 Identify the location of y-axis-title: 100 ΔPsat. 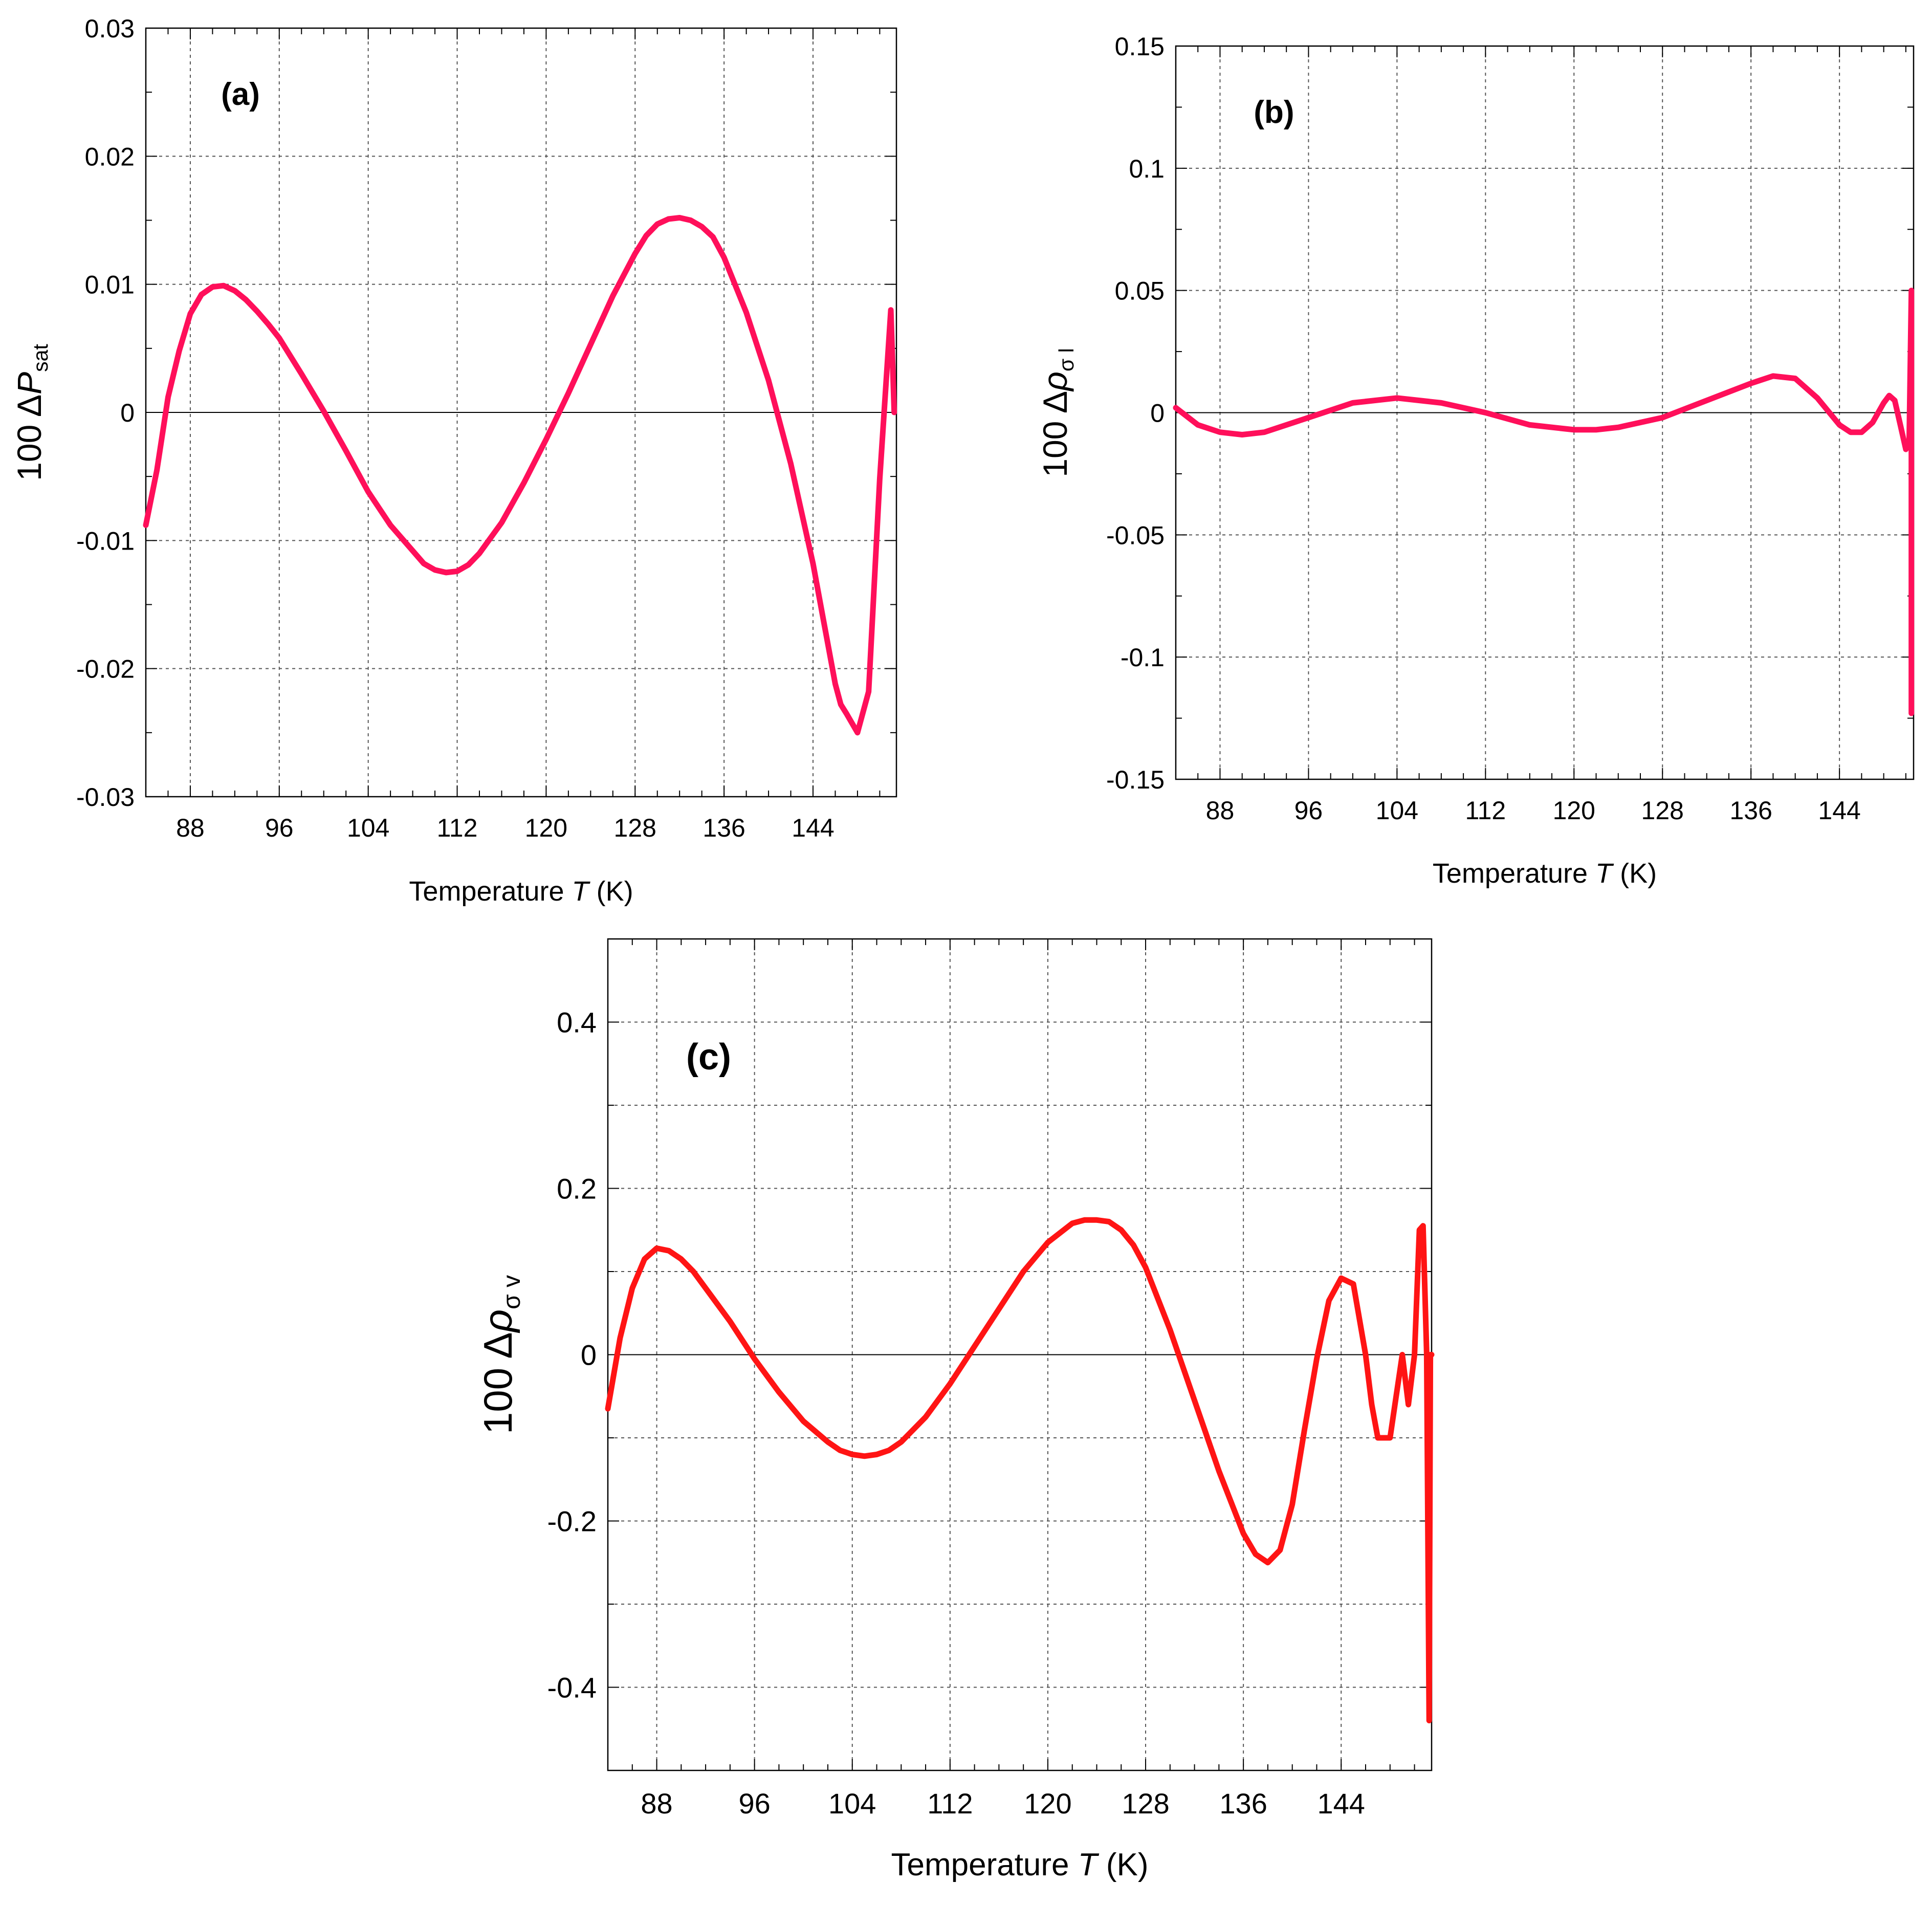
(31, 412).